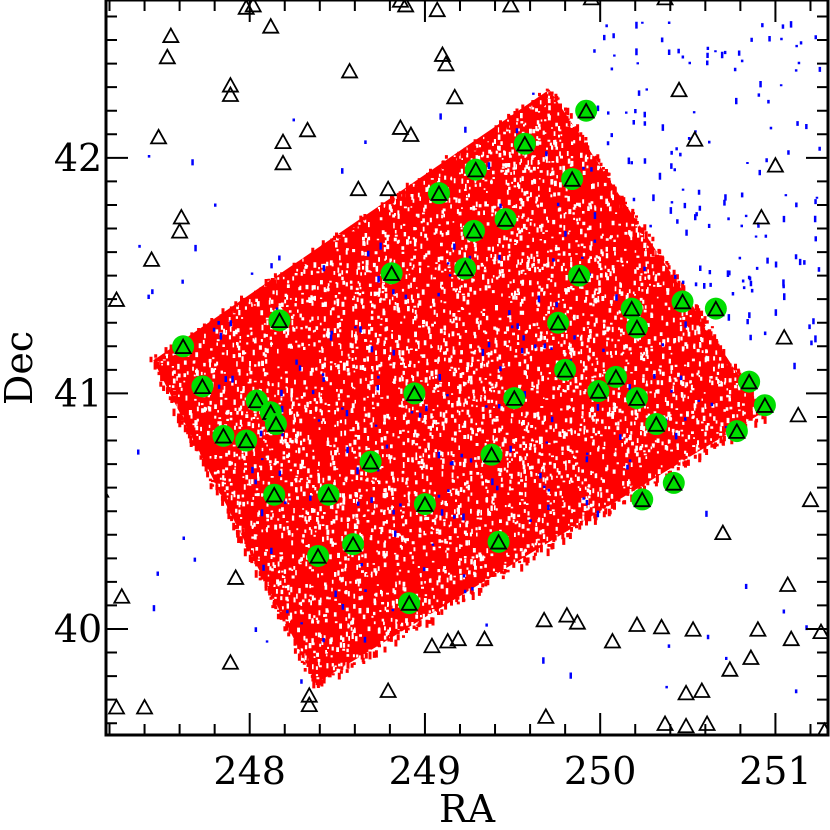  I want to click on y-tick-label-42: 42, so click(78, 158).